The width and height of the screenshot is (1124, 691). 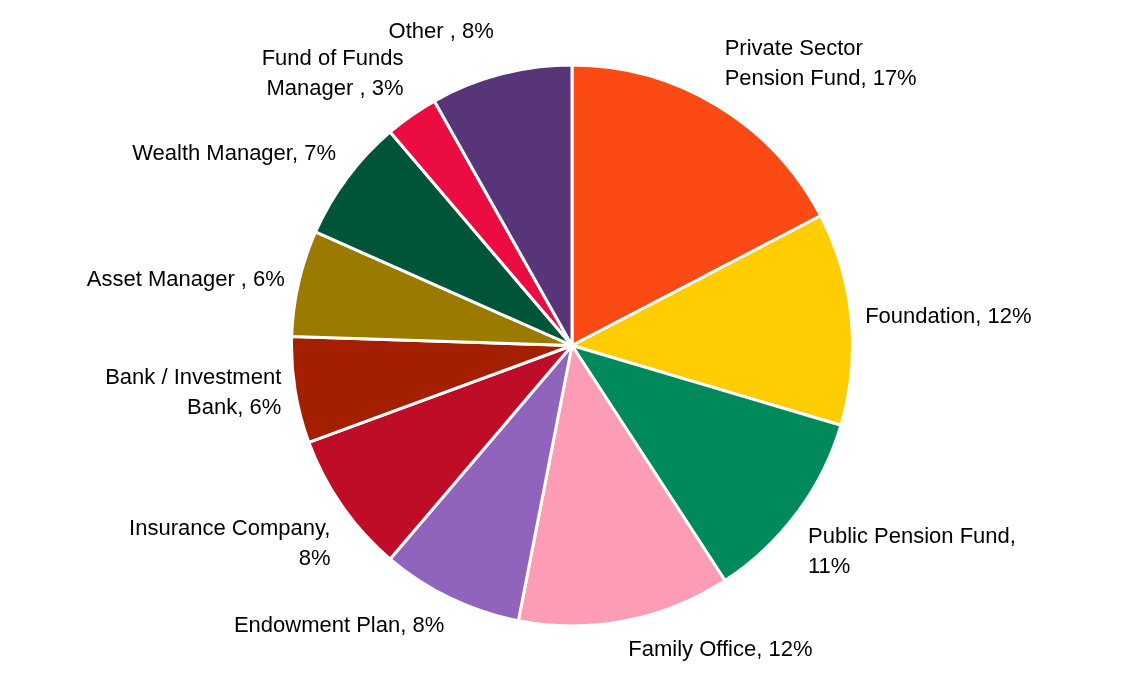 What do you see at coordinates (820, 62) in the screenshot?
I see `slice-label: Private Sector Pension Fund, 17%` at bounding box center [820, 62].